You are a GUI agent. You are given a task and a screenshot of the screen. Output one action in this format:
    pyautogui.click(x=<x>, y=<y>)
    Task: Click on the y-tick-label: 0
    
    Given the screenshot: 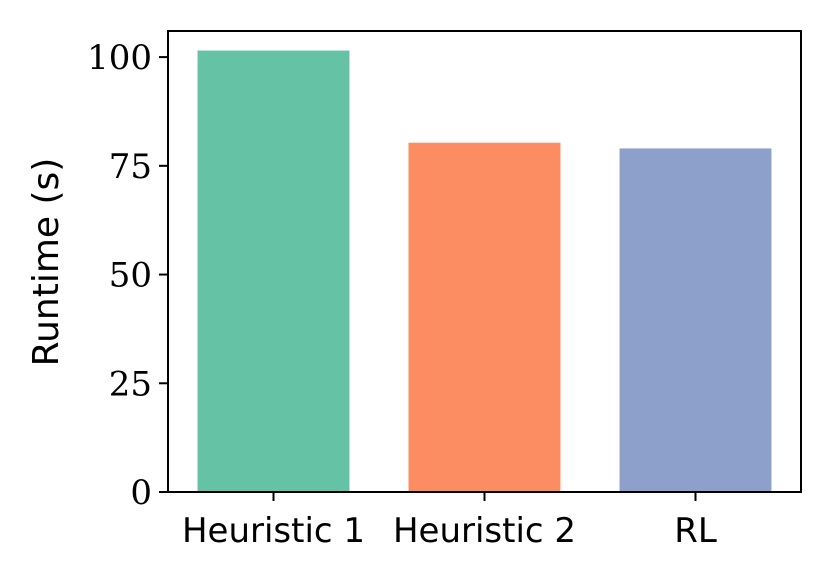 What is the action you would take?
    pyautogui.click(x=141, y=493)
    